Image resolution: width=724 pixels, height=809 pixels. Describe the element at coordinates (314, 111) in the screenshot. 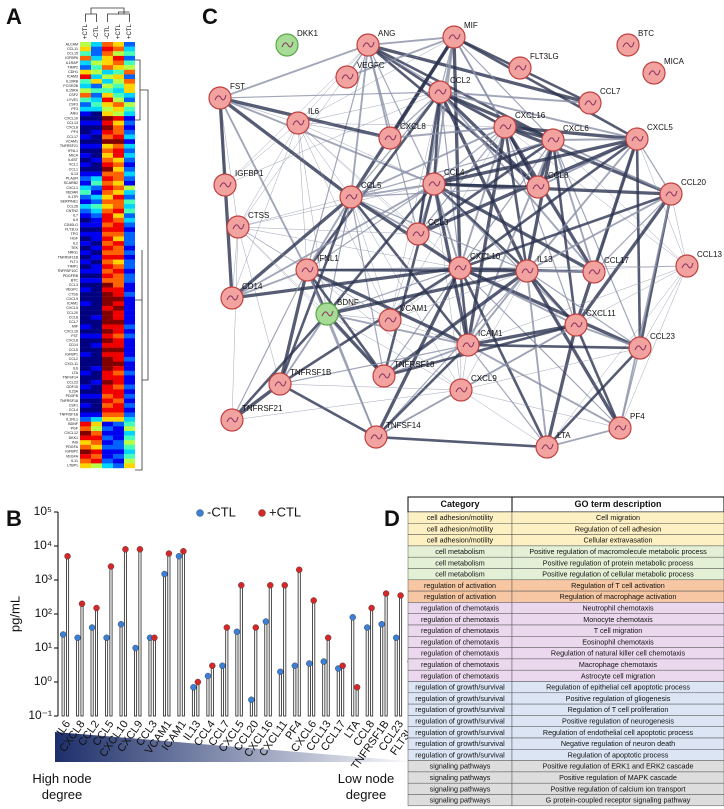

I see `node-label: IL6` at that location.